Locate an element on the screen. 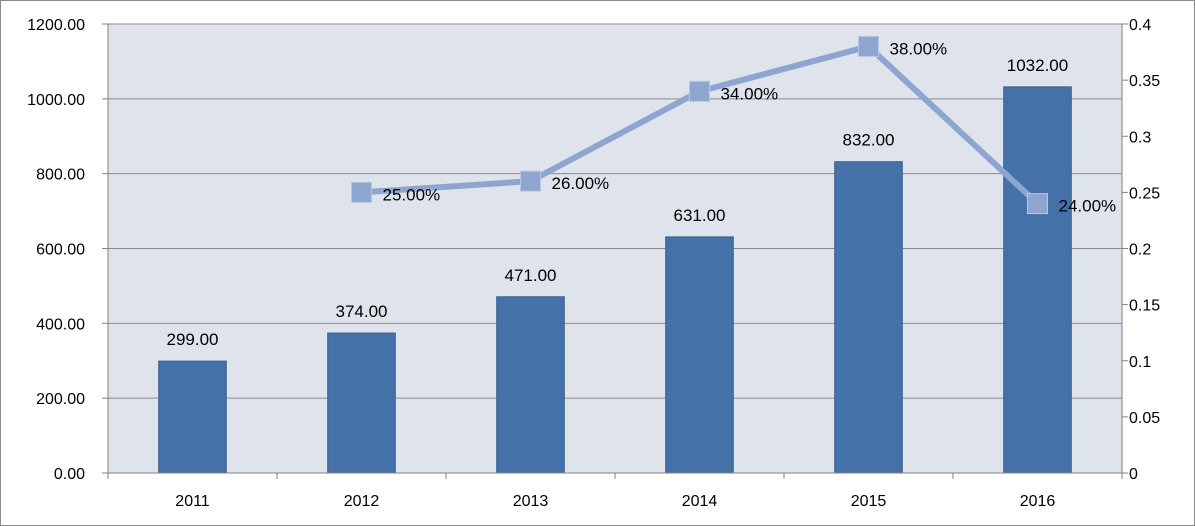 This screenshot has width=1195, height=526. bar-data-label: 374.00 is located at coordinates (362, 311).